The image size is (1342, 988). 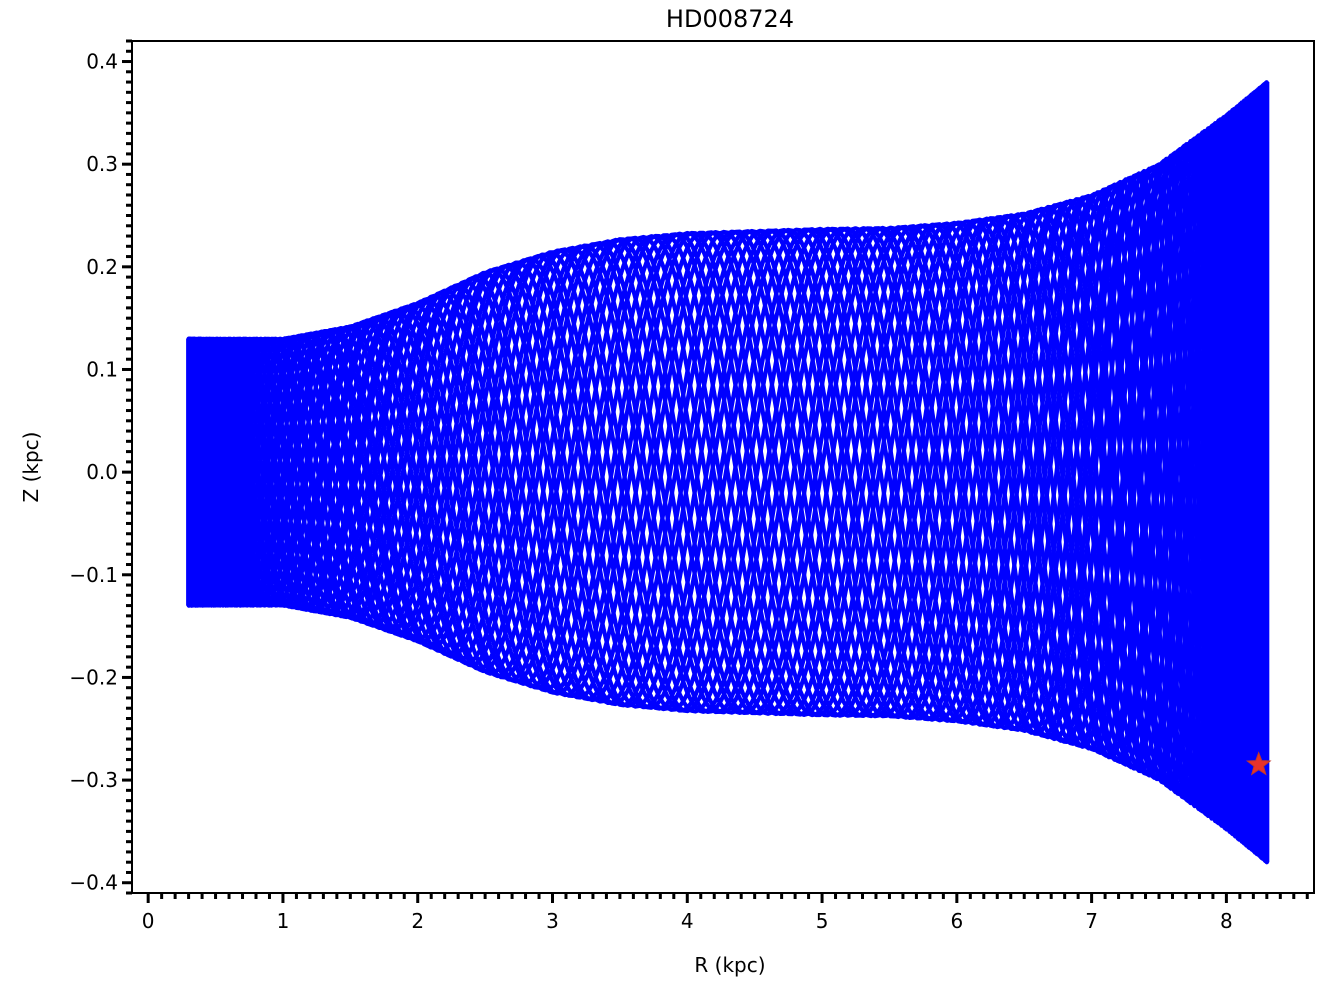 What do you see at coordinates (148, 921) in the screenshot?
I see `x-tick-label: 0` at bounding box center [148, 921].